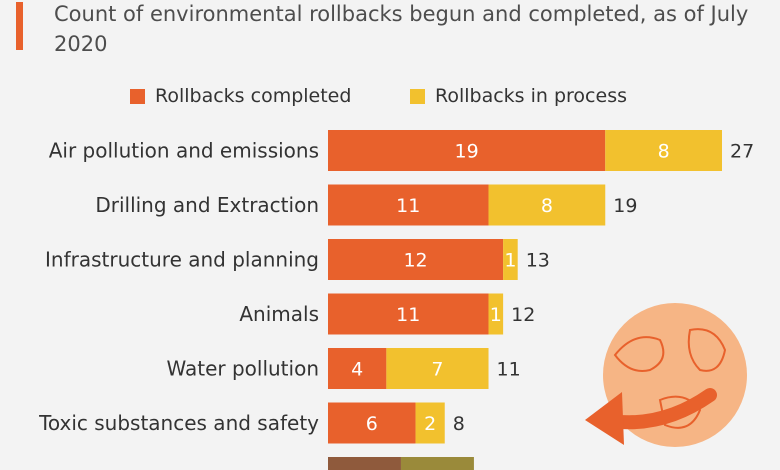 Image resolution: width=780 pixels, height=470 pixels. Describe the element at coordinates (253, 96) in the screenshot. I see `legend-label-completed: Rollbacks completed` at that location.